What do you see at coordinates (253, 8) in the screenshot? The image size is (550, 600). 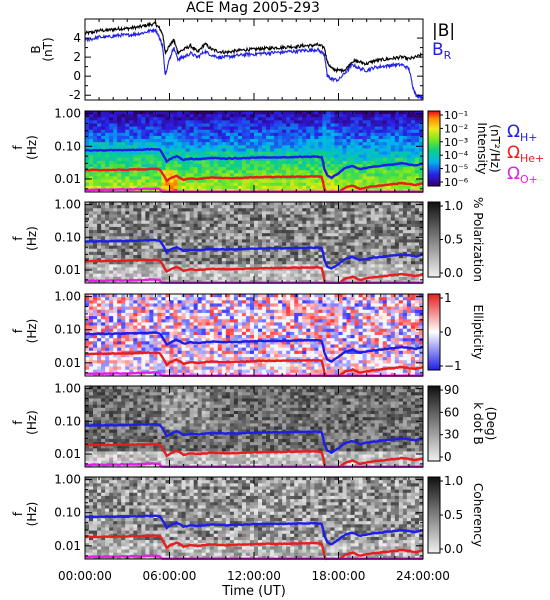 I see `chart-title: ACE Mag 2005-293` at bounding box center [253, 8].